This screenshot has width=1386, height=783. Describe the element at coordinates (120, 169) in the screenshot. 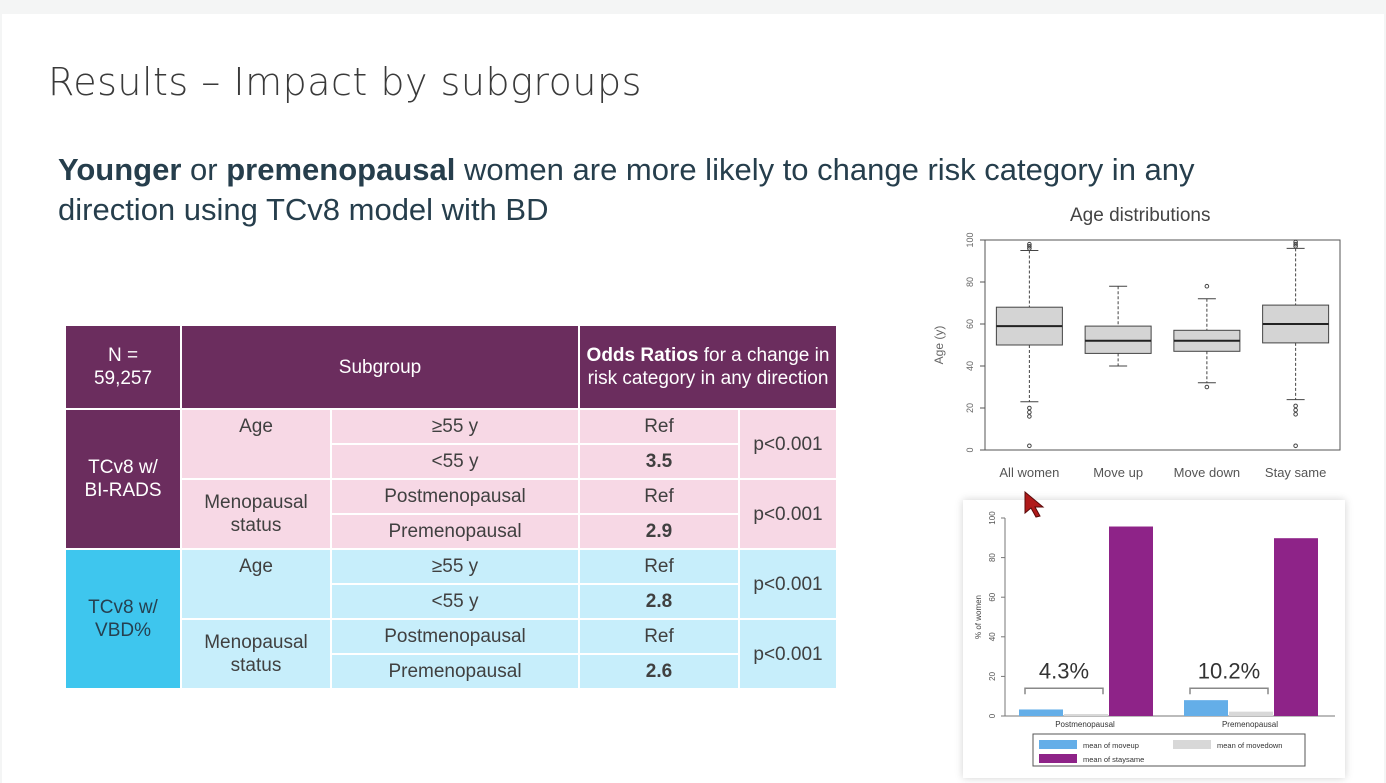

I see `headline-bold-younger: Younger` at that location.